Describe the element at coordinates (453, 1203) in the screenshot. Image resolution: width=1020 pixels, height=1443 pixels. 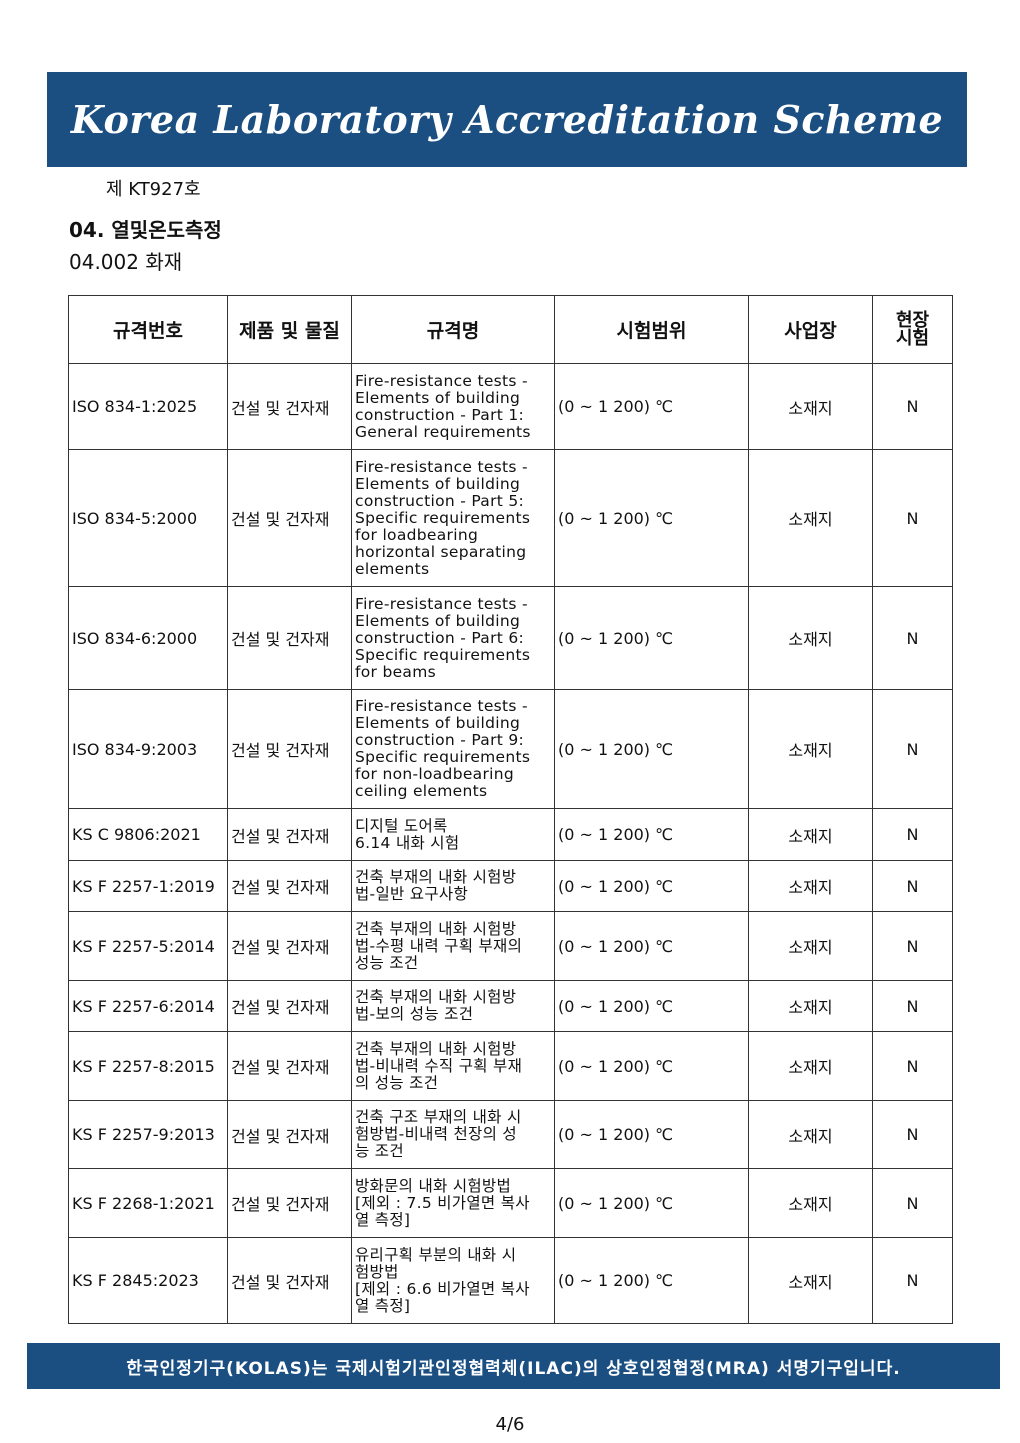
I see `standard-name-cell: 방화문의 내화 시험방법 [제외 : 7.5 비가열면 복사 열 측정]` at that location.